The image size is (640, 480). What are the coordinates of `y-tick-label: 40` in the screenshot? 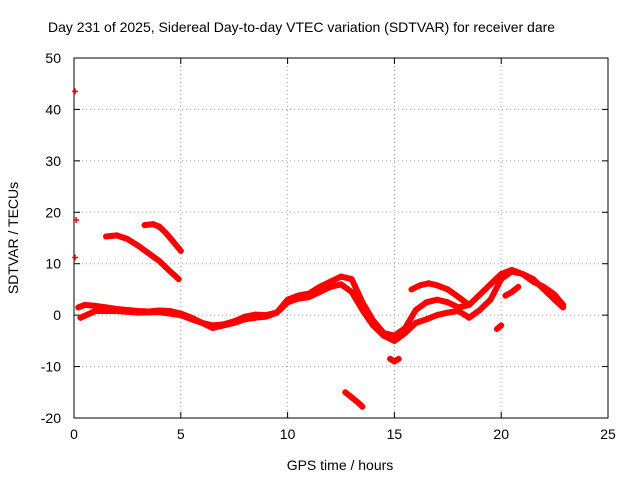 It's located at (53, 109).